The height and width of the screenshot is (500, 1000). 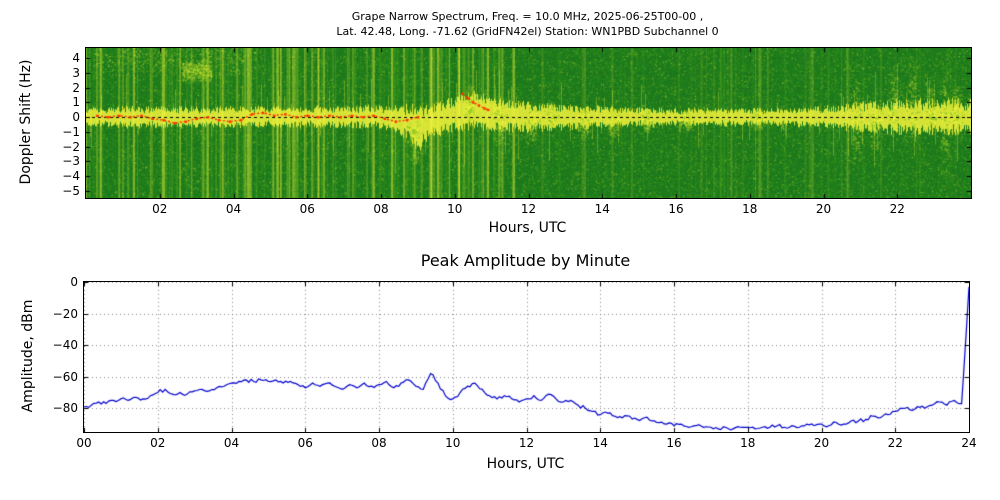 I want to click on amplitude-x-axis-label: Hours, UTC, so click(x=525, y=464).